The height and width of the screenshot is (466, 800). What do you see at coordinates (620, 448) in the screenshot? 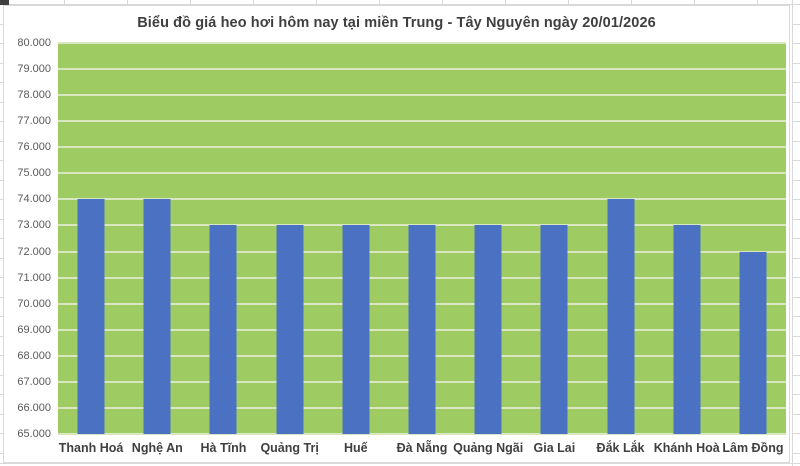
I see `x-axis-label: Đắk Lắk` at bounding box center [620, 448].